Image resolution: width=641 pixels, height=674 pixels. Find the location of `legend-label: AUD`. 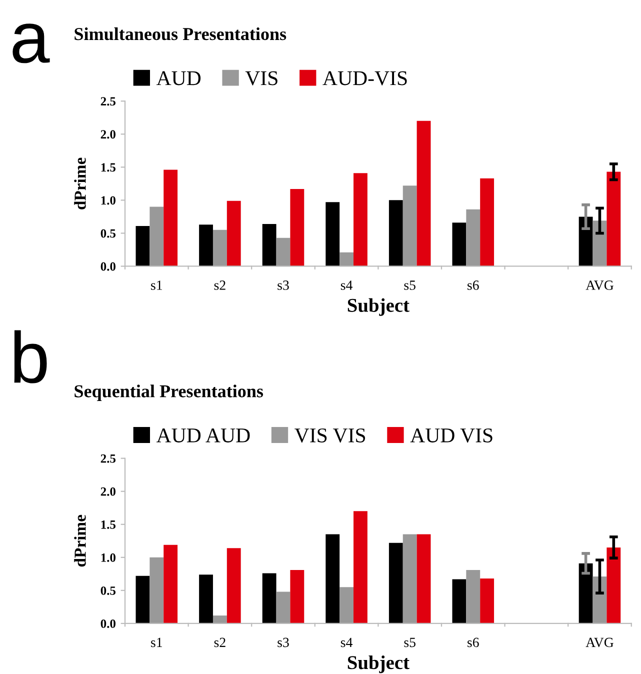

legend-label: AUD is located at coordinates (178, 78).